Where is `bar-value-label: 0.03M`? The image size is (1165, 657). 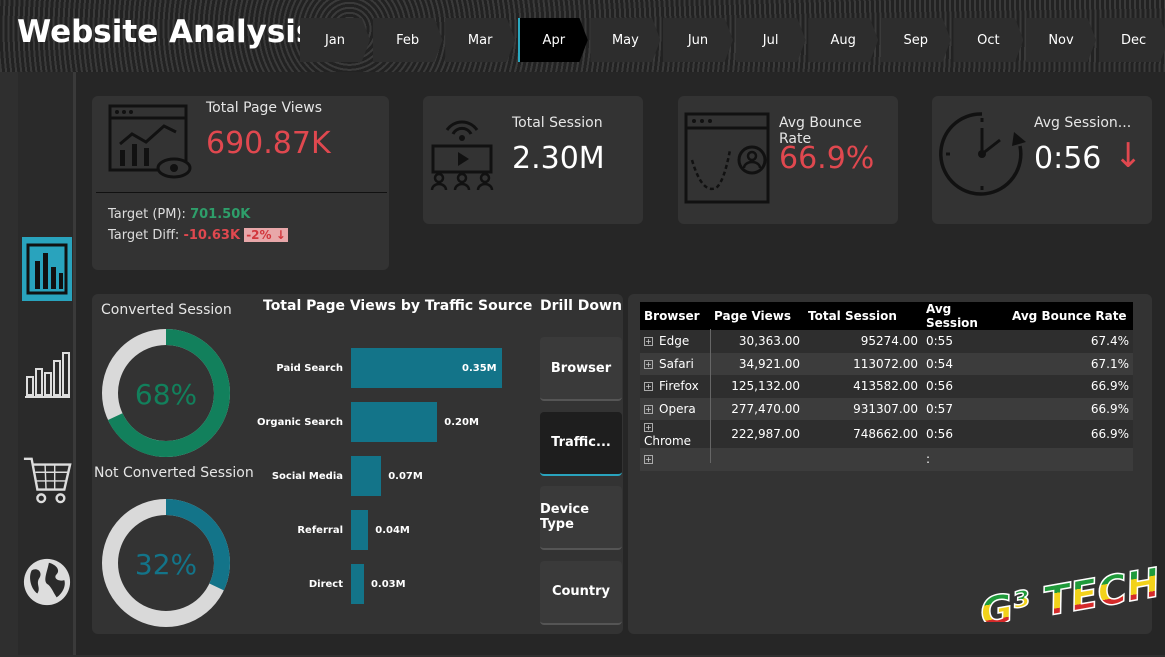
bar-value-label: 0.03M is located at coordinates (388, 584).